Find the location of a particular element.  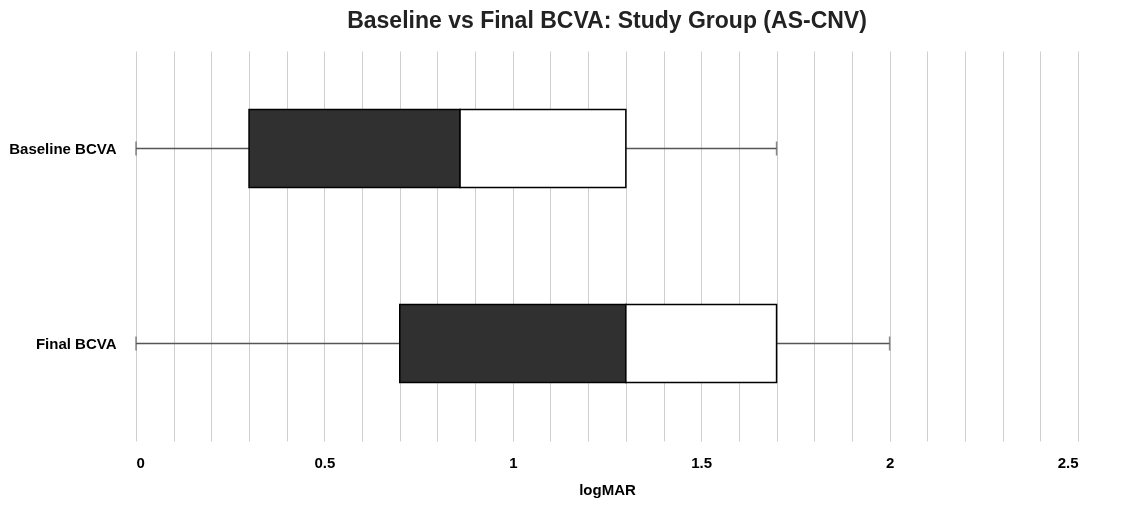

x-tick-label: 1 is located at coordinates (513, 462).